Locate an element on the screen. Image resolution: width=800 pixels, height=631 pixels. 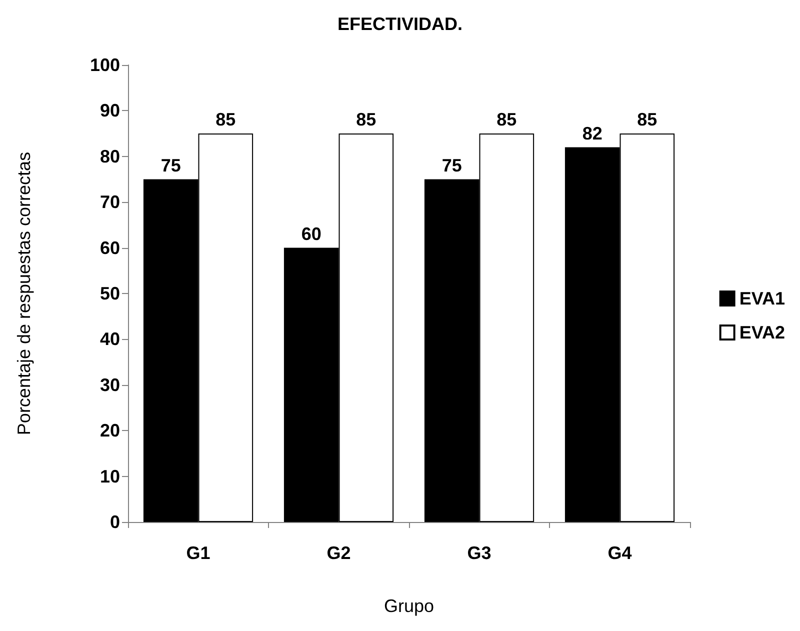
x-tick-label: G3 is located at coordinates (479, 553).